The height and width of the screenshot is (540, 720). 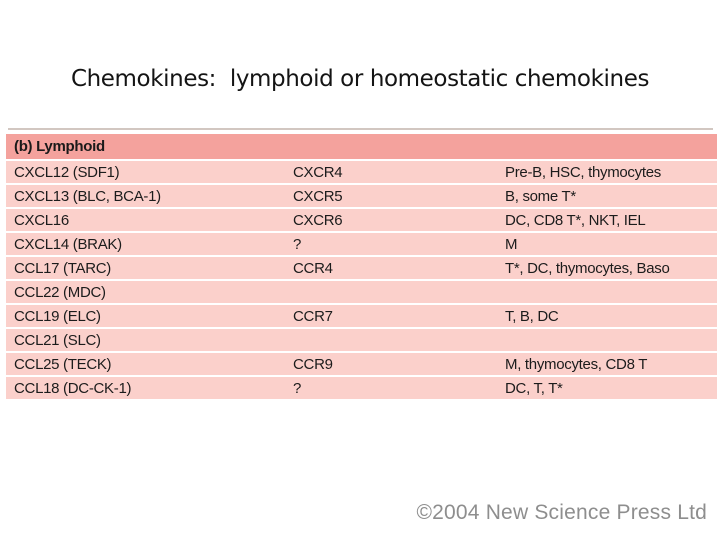 What do you see at coordinates (561, 512) in the screenshot?
I see `copyright-notice: ©2004 New Science Press Ltd` at bounding box center [561, 512].